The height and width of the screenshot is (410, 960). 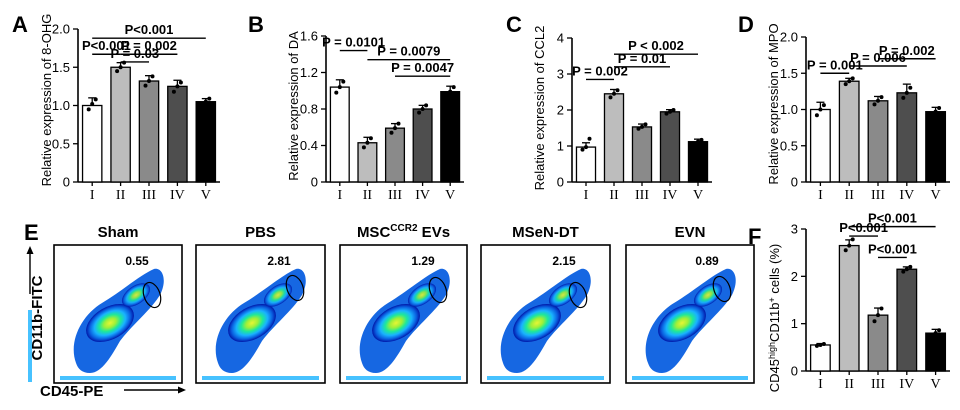 I want to click on panel-c-ytick-label: 1, so click(x=560, y=146).